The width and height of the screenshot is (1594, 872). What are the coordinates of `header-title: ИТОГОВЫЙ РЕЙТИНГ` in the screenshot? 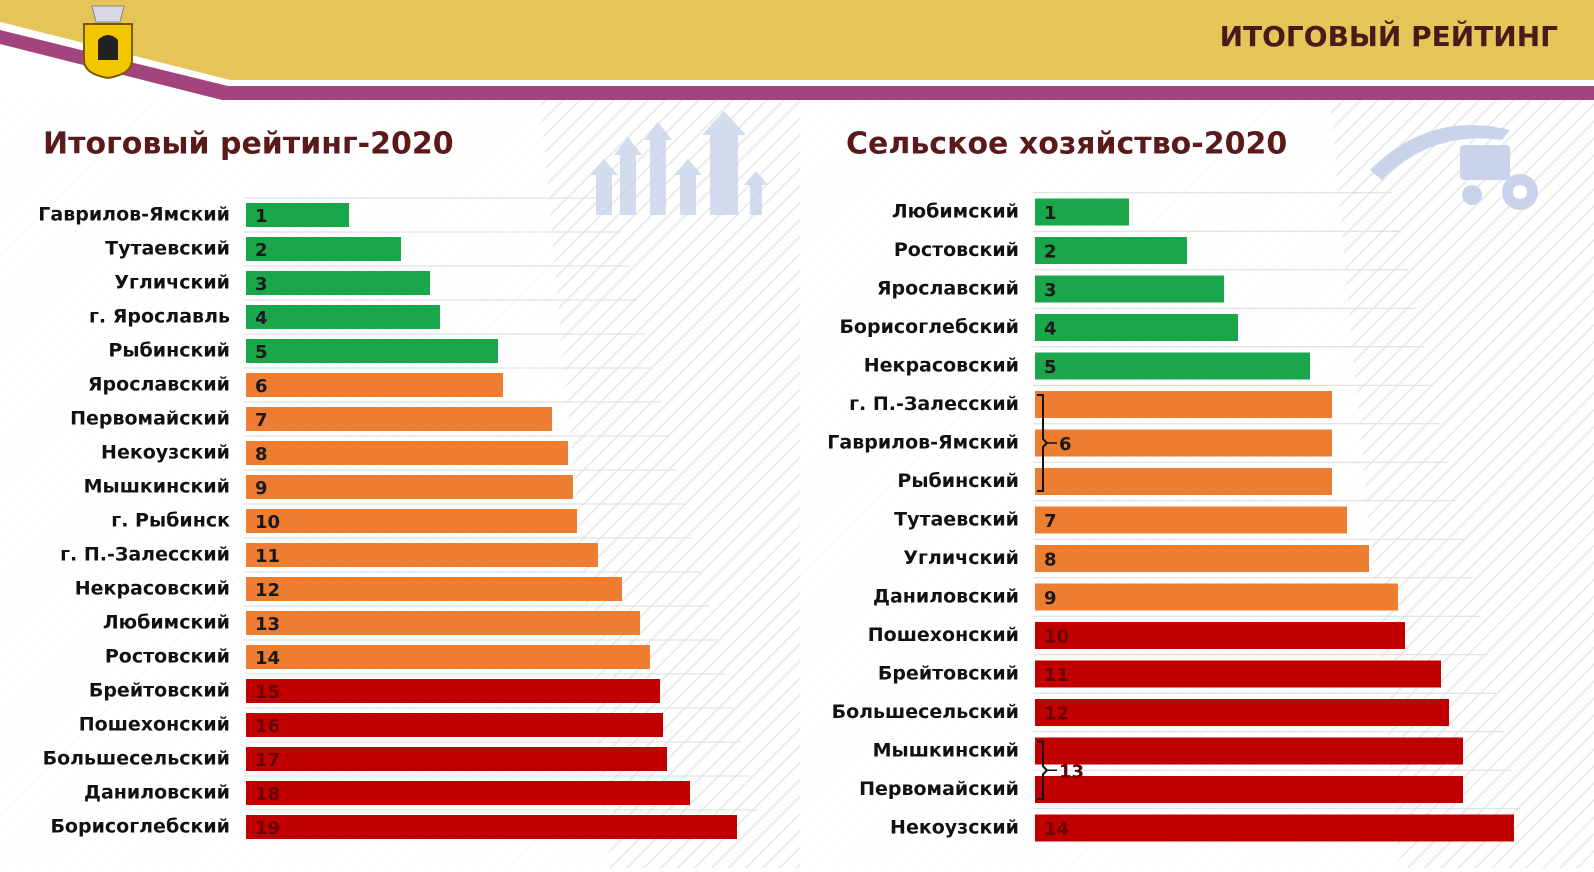 It's located at (1389, 36).